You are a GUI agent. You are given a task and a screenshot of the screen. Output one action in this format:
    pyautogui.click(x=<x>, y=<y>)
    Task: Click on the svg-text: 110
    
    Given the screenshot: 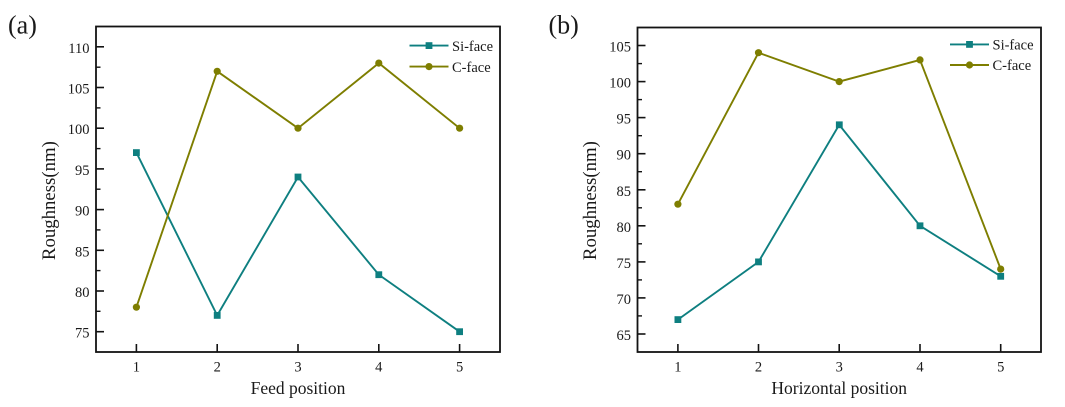 What is the action you would take?
    pyautogui.click(x=78, y=49)
    